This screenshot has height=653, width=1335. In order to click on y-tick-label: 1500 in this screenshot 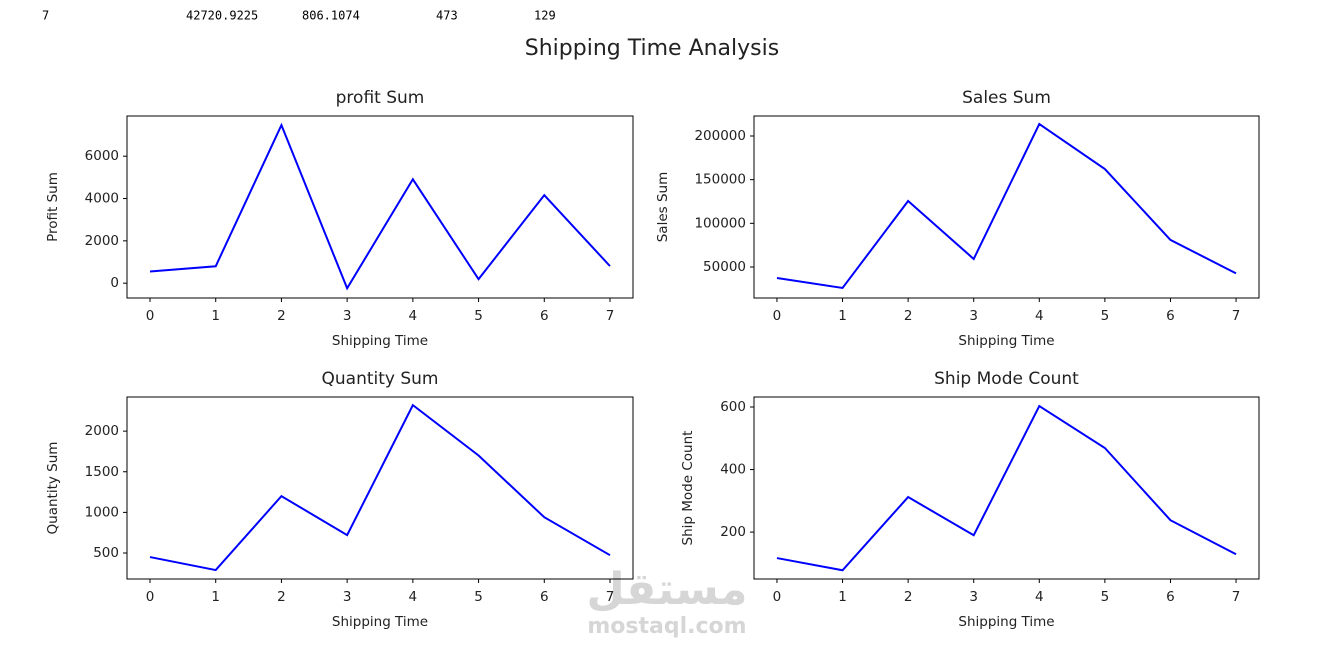, I will do `click(102, 472)`.